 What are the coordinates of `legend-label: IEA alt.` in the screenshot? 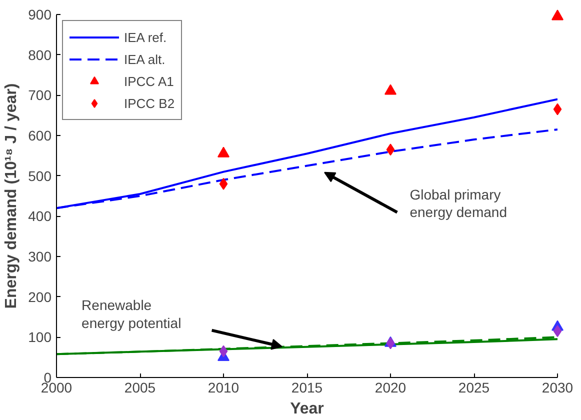 It's located at (145, 59).